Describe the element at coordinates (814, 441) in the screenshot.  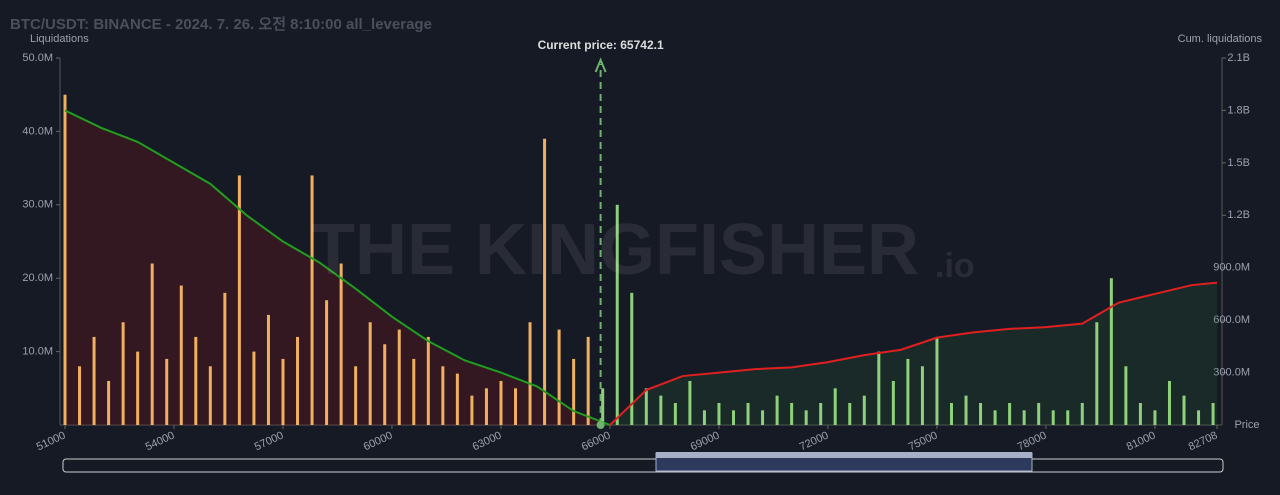
I see `x-tick-label: 72000` at that location.